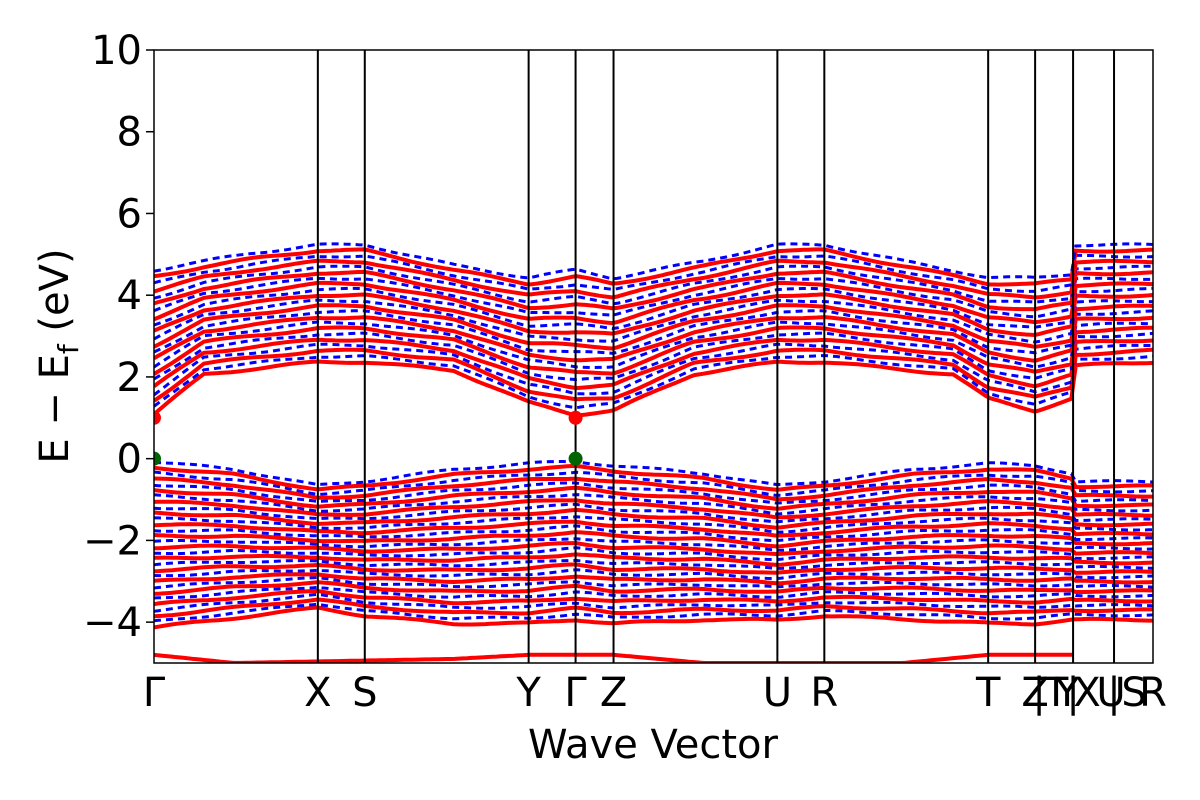 This screenshot has height=800, width=1200. What do you see at coordinates (129, 460) in the screenshot?
I see `y-tick-label-2: 0` at bounding box center [129, 460].